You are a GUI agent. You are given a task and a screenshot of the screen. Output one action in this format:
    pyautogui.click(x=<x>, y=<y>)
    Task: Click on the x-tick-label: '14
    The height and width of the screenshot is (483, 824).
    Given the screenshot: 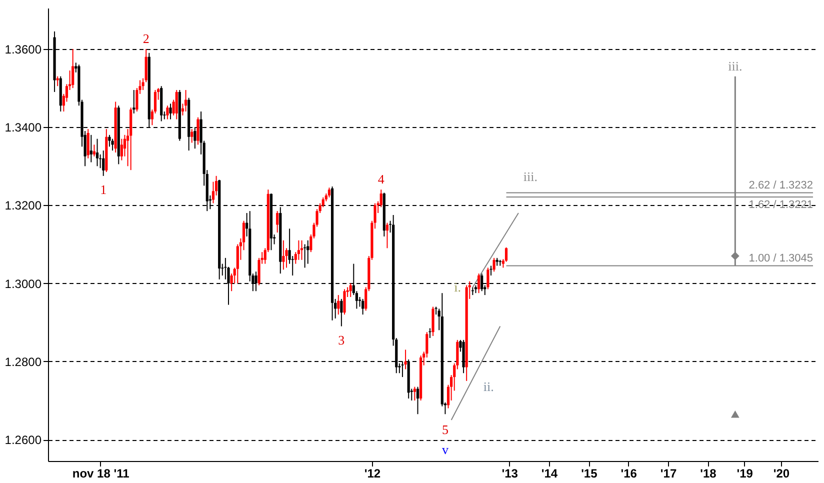 What is the action you would take?
    pyautogui.click(x=549, y=473)
    